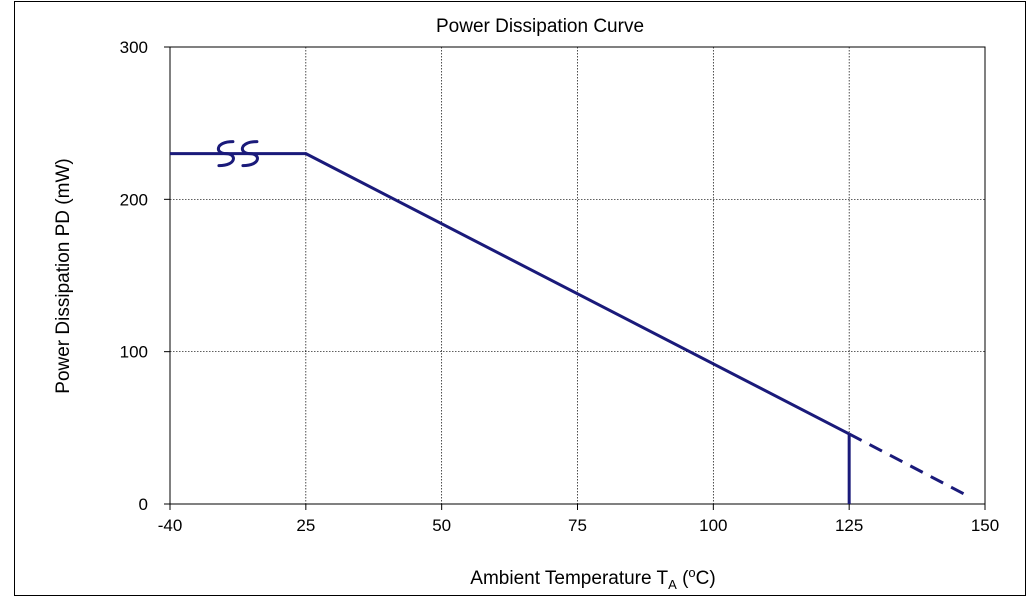  Describe the element at coordinates (134, 352) in the screenshot. I see `y-tick-label: 100` at that location.